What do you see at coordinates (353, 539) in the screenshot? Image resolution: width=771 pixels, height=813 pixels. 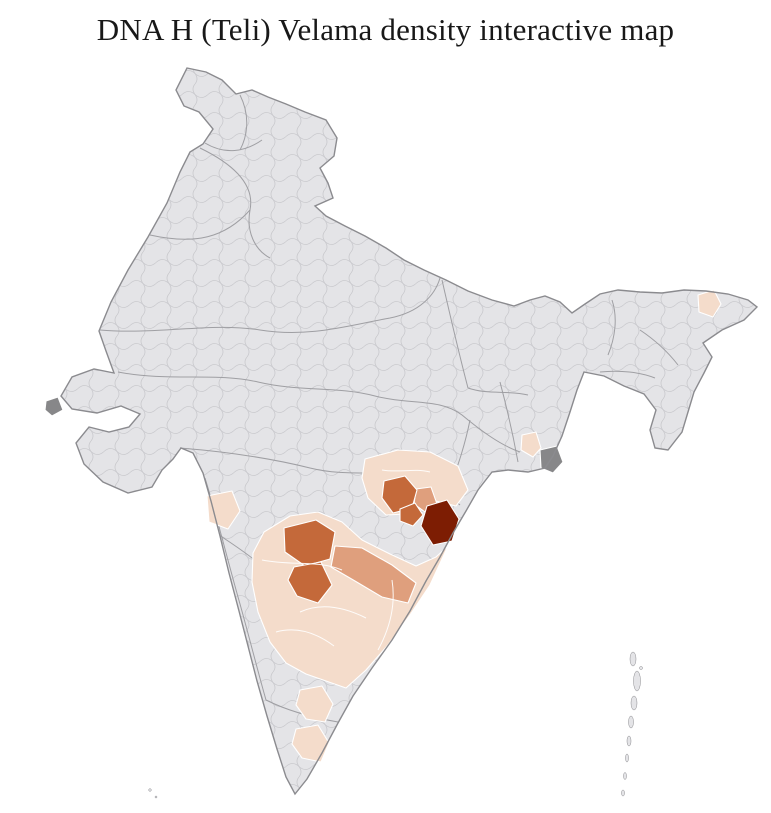 I see `districts-high-density` at bounding box center [353, 539].